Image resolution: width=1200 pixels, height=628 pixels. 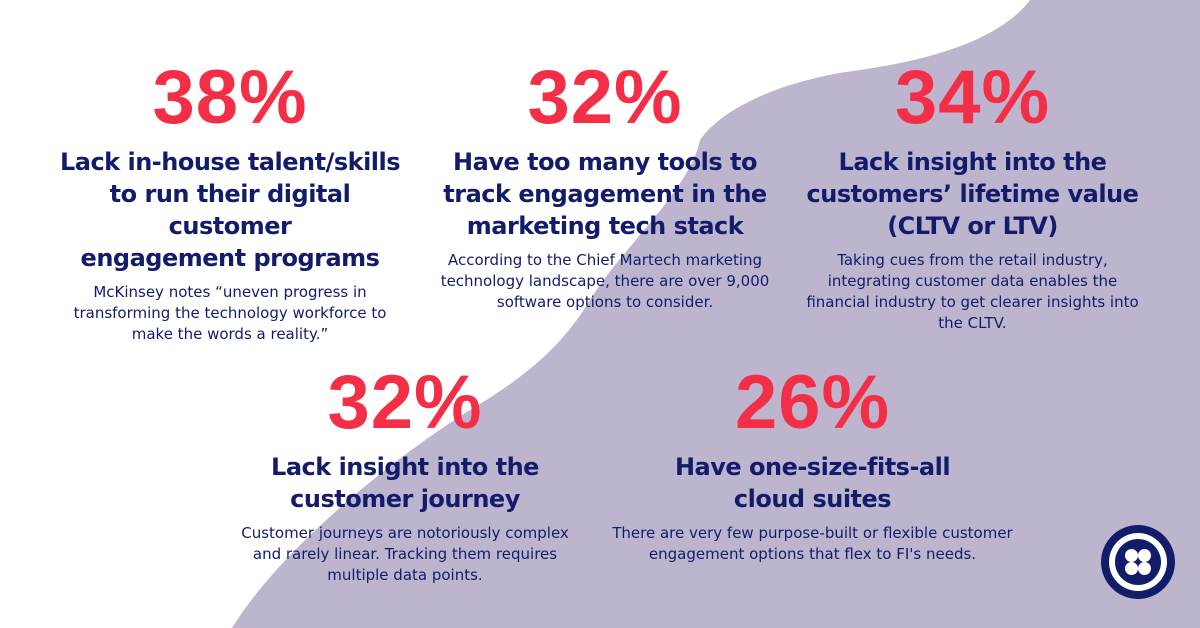 I want to click on stat-heading-line: Have too many tools to, so click(x=605, y=162).